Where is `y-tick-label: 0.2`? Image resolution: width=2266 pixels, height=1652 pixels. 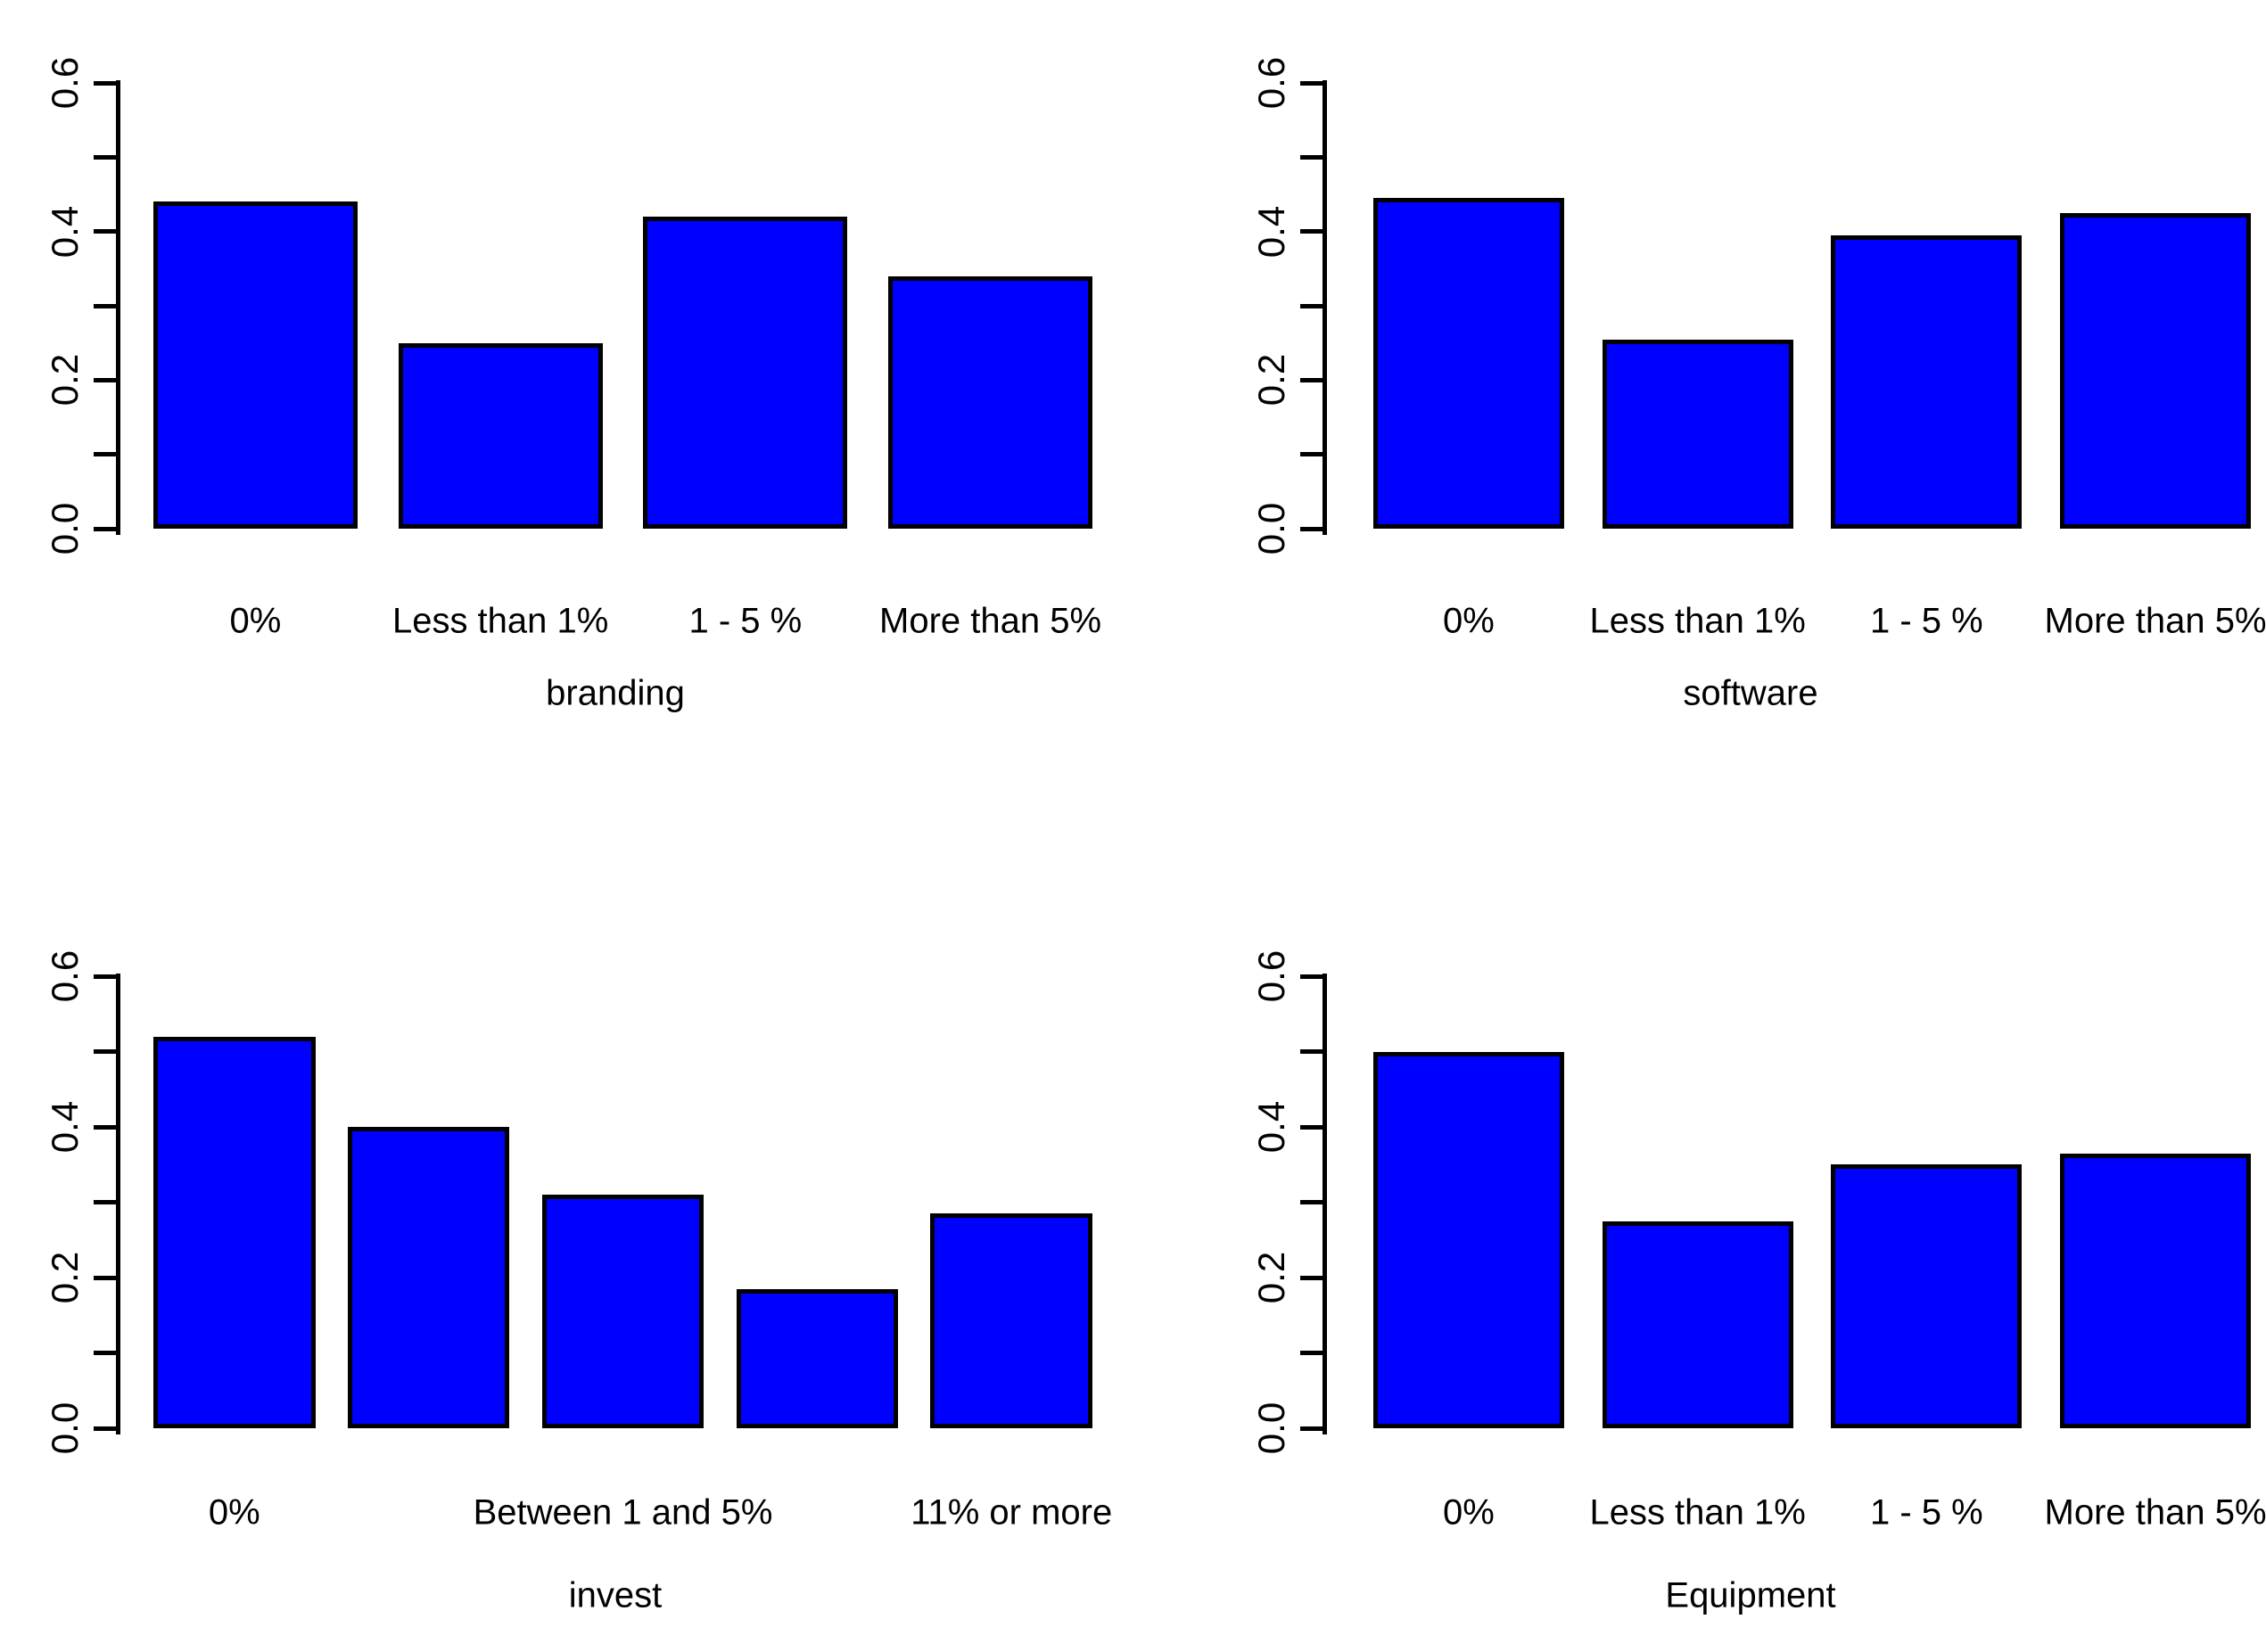 y-tick-label: 0.2 is located at coordinates (1271, 1277).